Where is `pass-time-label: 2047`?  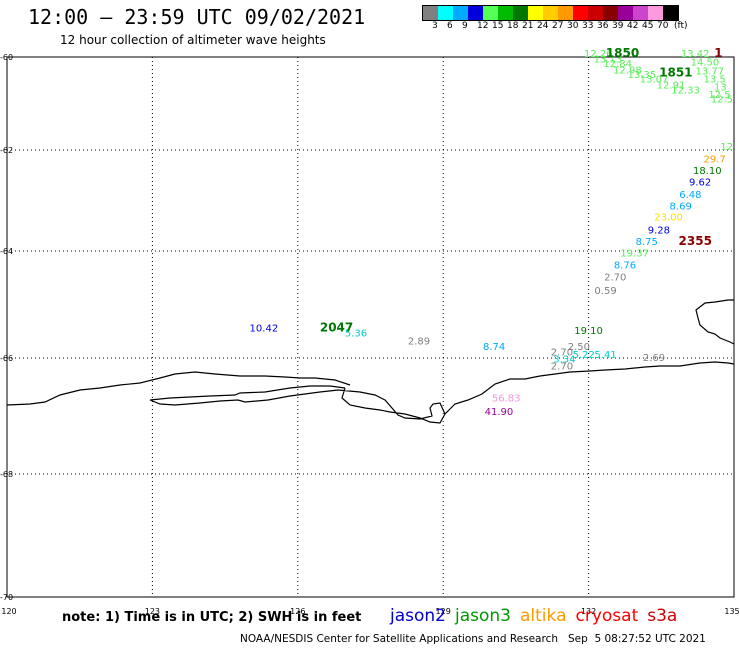
pass-time-label: 2047 is located at coordinates (336, 327).